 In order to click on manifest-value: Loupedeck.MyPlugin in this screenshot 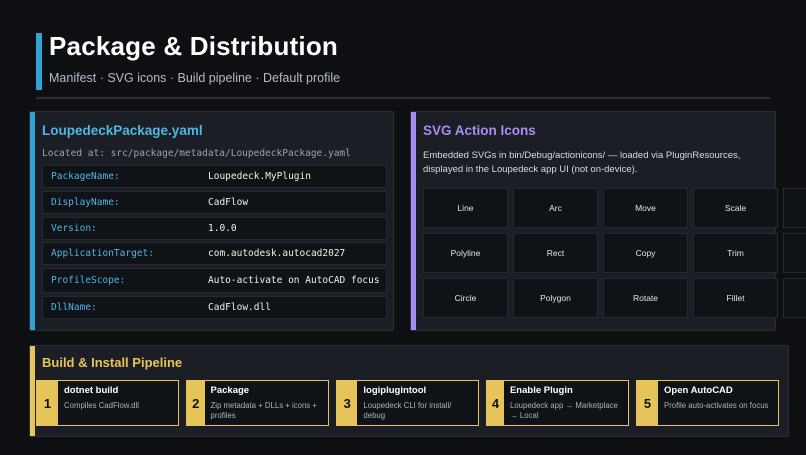, I will do `click(259, 176)`.